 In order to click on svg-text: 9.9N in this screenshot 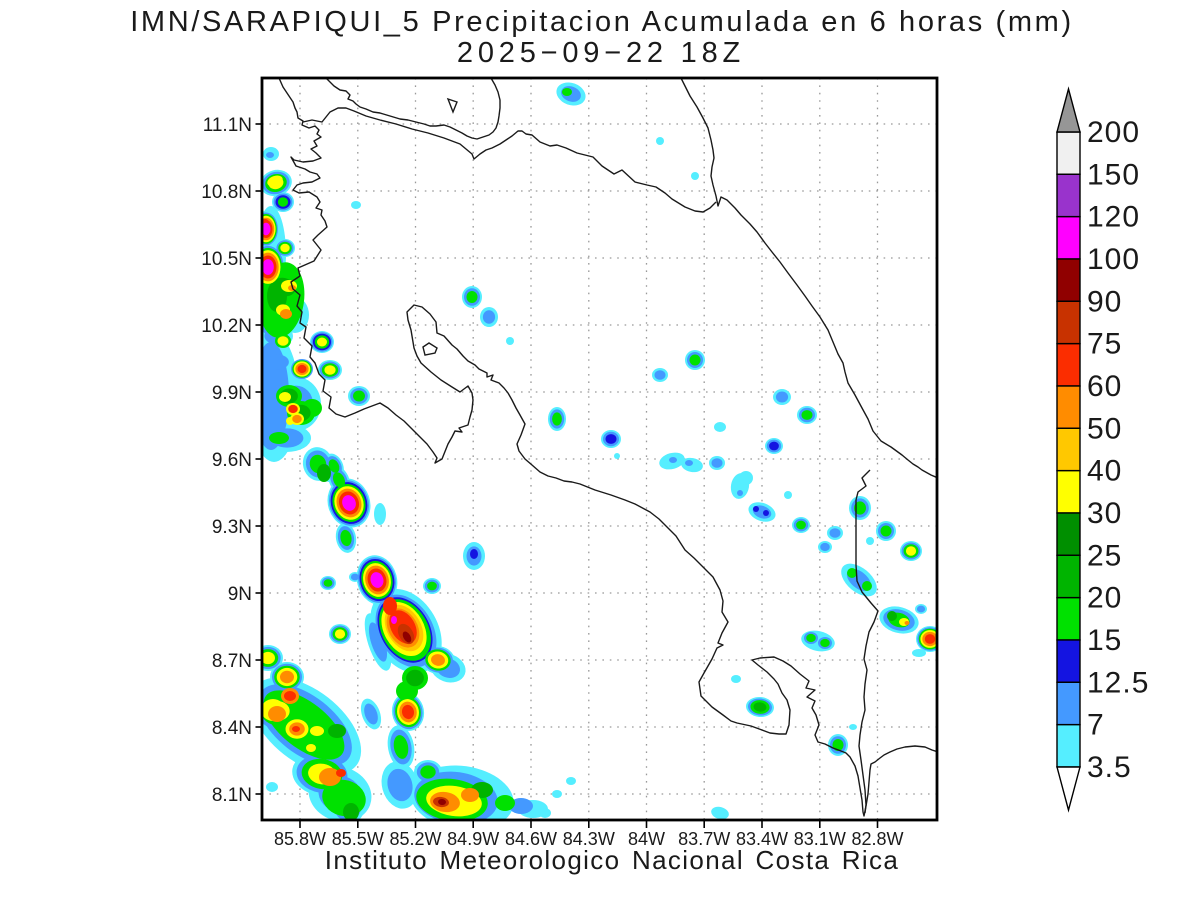, I will do `click(232, 393)`.